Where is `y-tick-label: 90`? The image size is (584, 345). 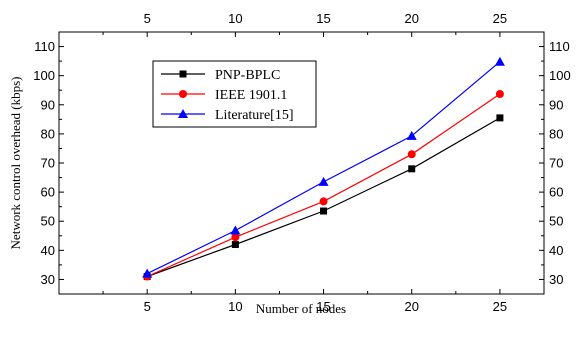 y-tick-label: 90 is located at coordinates (48, 104).